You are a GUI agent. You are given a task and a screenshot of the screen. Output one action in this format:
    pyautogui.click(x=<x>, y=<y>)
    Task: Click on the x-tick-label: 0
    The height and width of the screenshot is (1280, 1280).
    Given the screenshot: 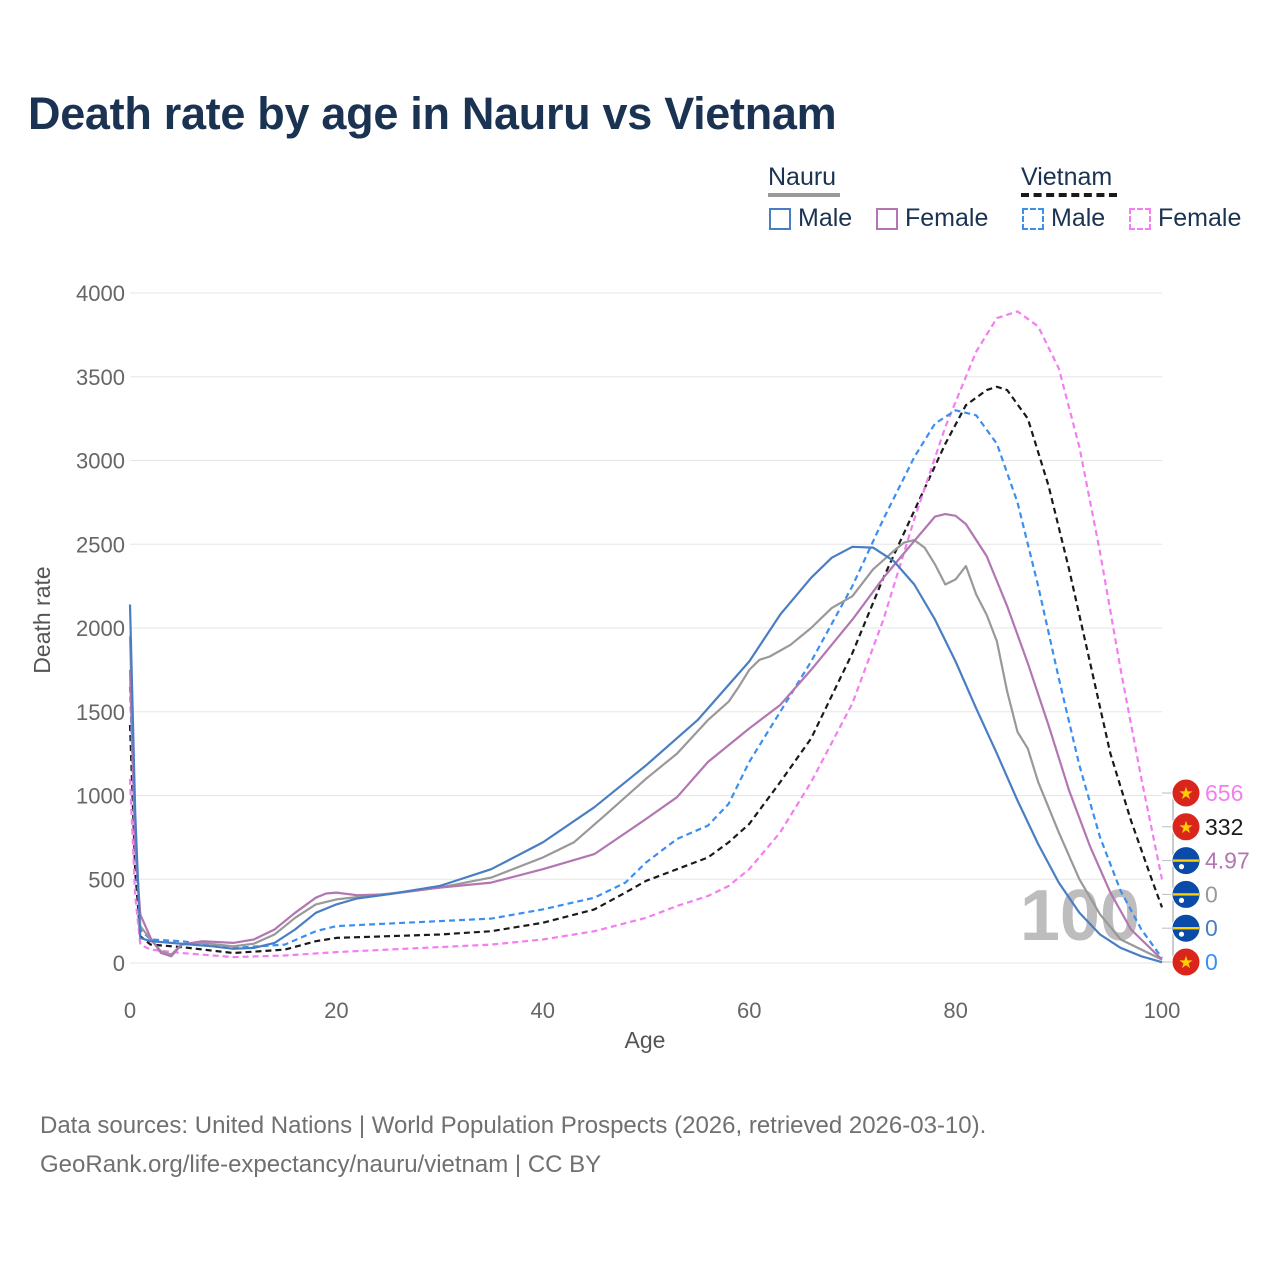 What is the action you would take?
    pyautogui.click(x=130, y=1010)
    